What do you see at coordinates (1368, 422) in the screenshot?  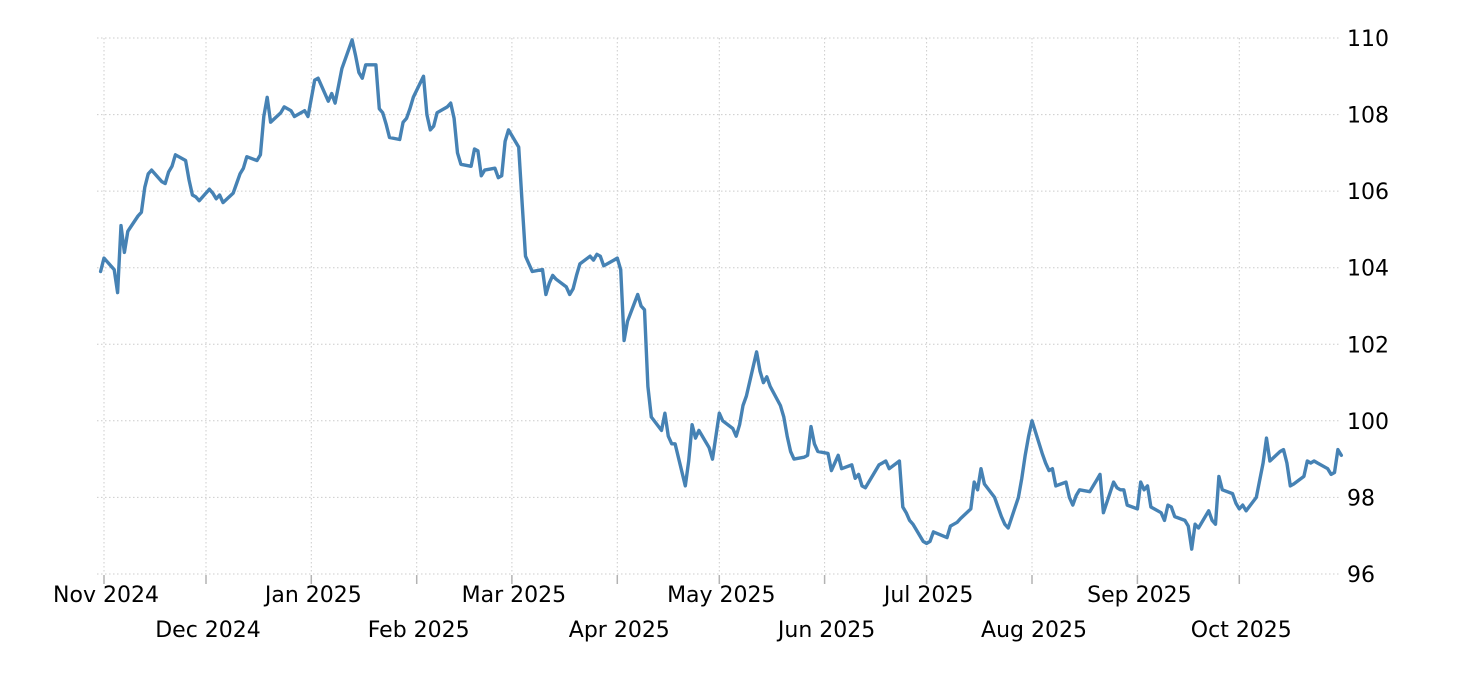 I see `y-axis-label-100: 100` at bounding box center [1368, 422].